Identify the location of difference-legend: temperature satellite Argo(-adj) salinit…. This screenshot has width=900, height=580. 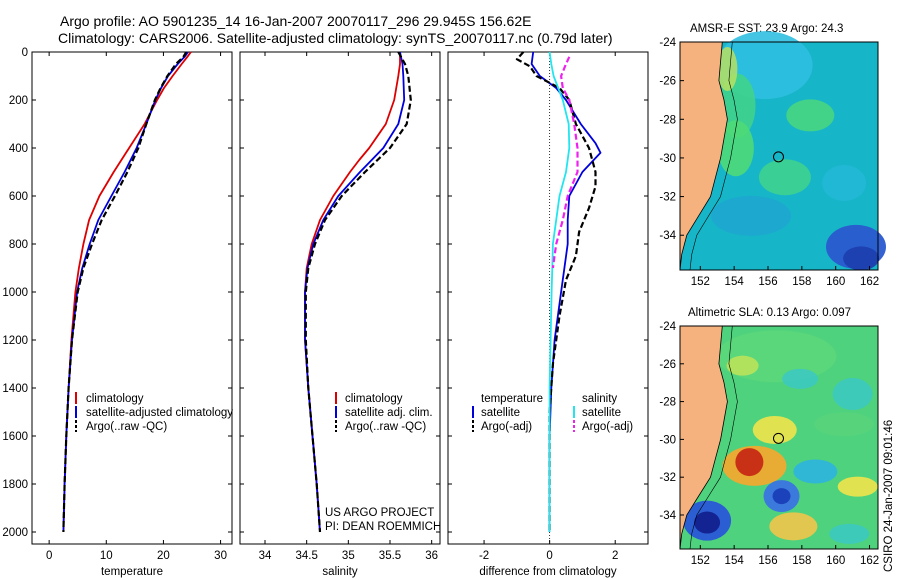
(552, 413).